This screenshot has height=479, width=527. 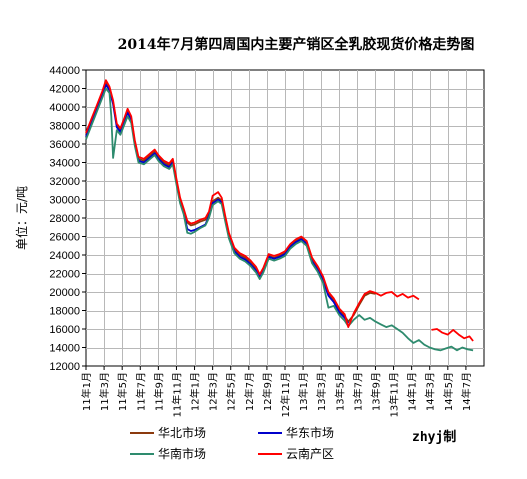 What do you see at coordinates (452, 335) in the screenshot?
I see `series-line-云南产区` at bounding box center [452, 335].